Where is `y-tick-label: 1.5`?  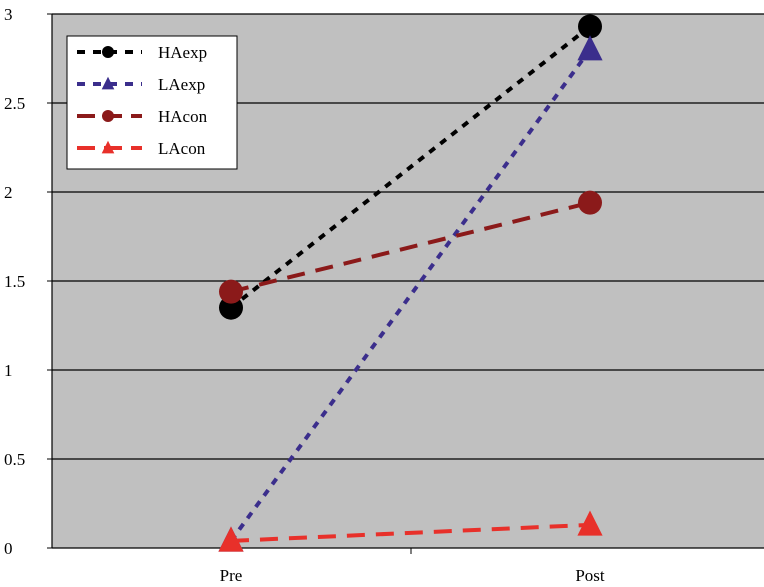
y-tick-label: 1.5 is located at coordinates (14, 281).